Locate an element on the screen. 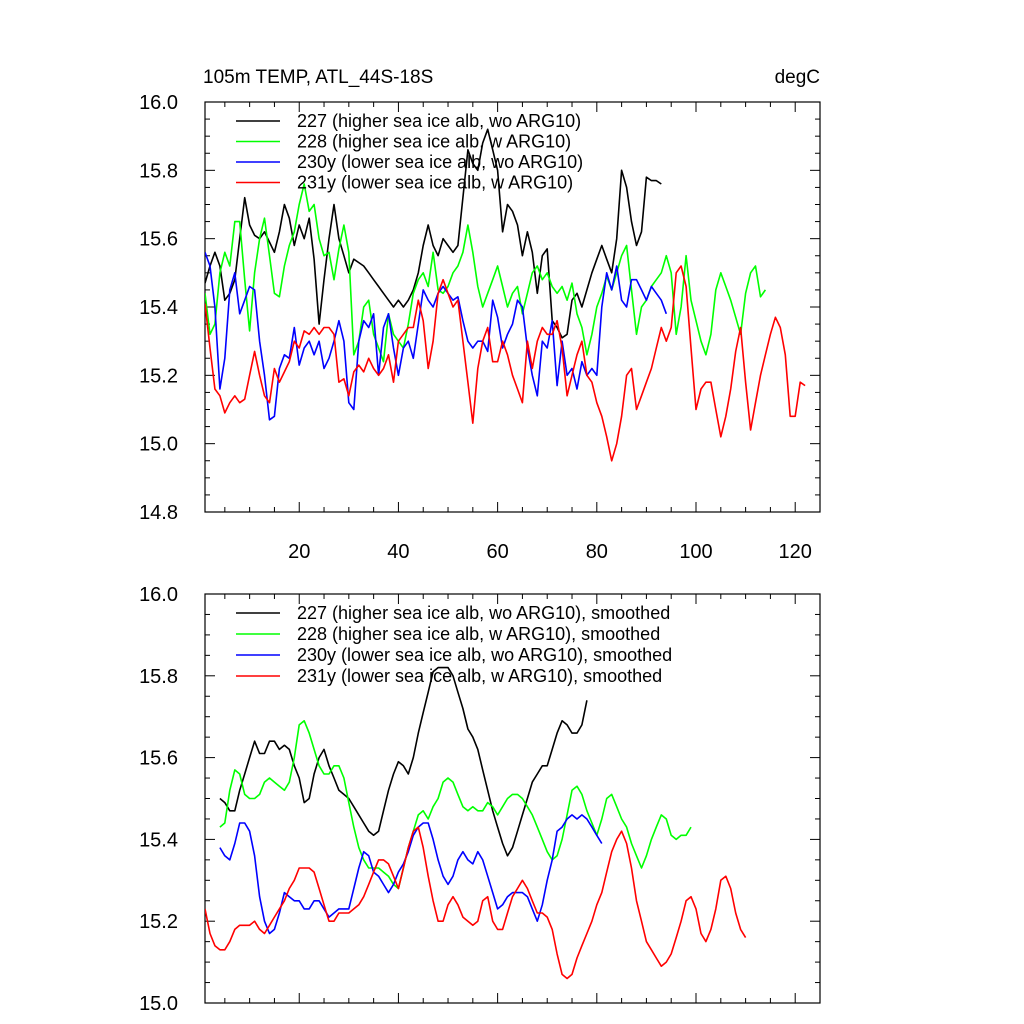 The width and height of the screenshot is (1024, 1024). legend-label-1: 227 (higher sea ice alb, wo ARG10) is located at coordinates (439, 121).